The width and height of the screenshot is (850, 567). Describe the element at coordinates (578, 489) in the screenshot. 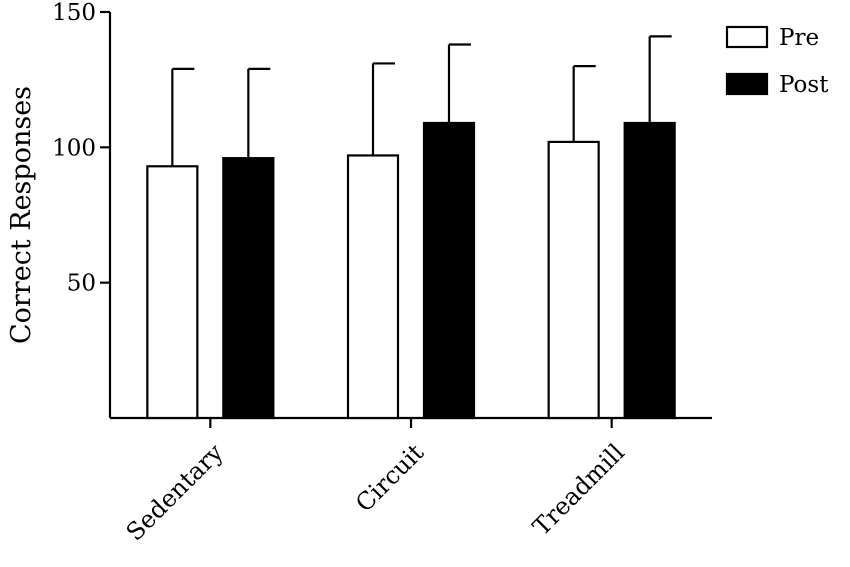

I see `x-tick-label: Treadmill` at that location.